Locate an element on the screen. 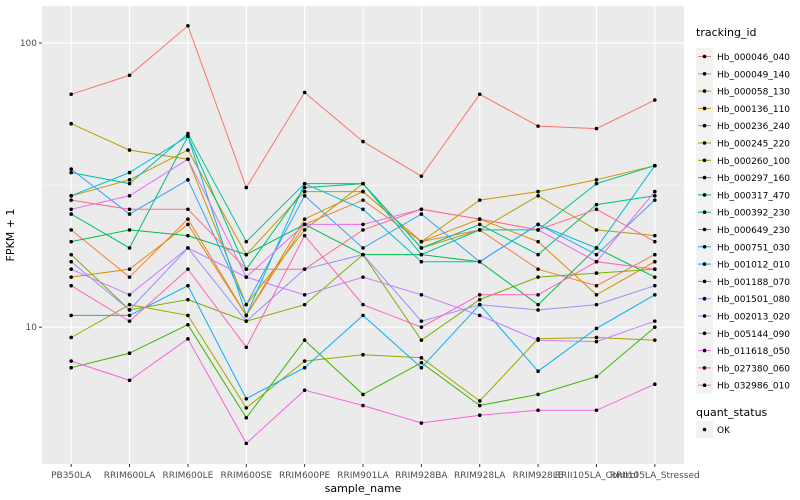  legend-item: Hb_000236_240 is located at coordinates (743, 126).